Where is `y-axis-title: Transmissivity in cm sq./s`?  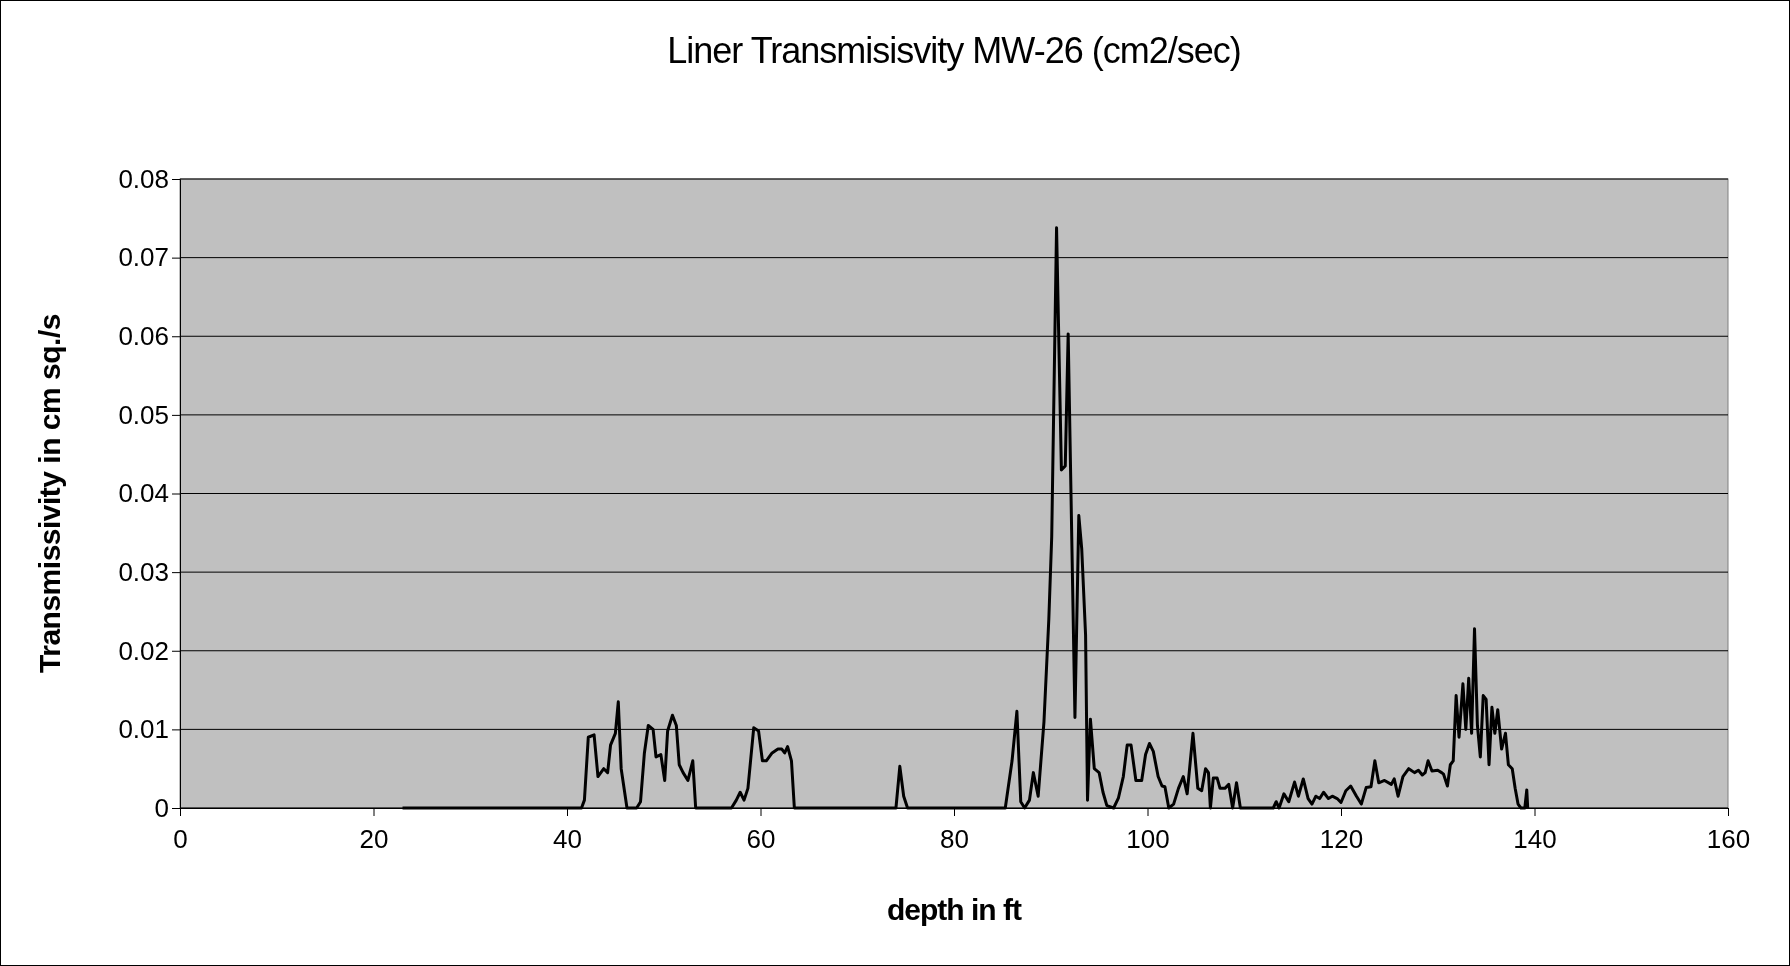 y-axis-title: Transmissivity in cm sq./s is located at coordinates (49, 493).